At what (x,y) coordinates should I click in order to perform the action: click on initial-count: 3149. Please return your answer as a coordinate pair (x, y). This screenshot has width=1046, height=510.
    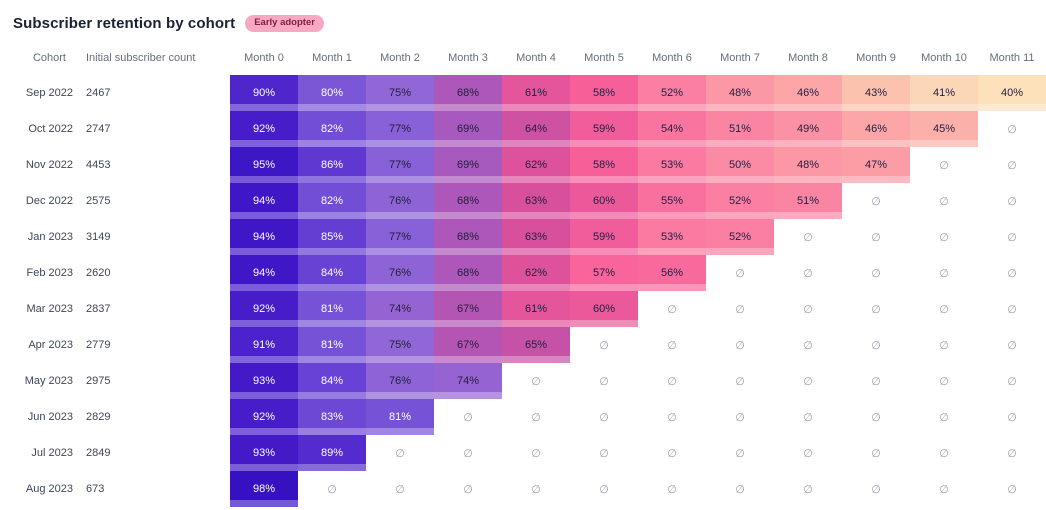
    Looking at the image, I should click on (98, 237).